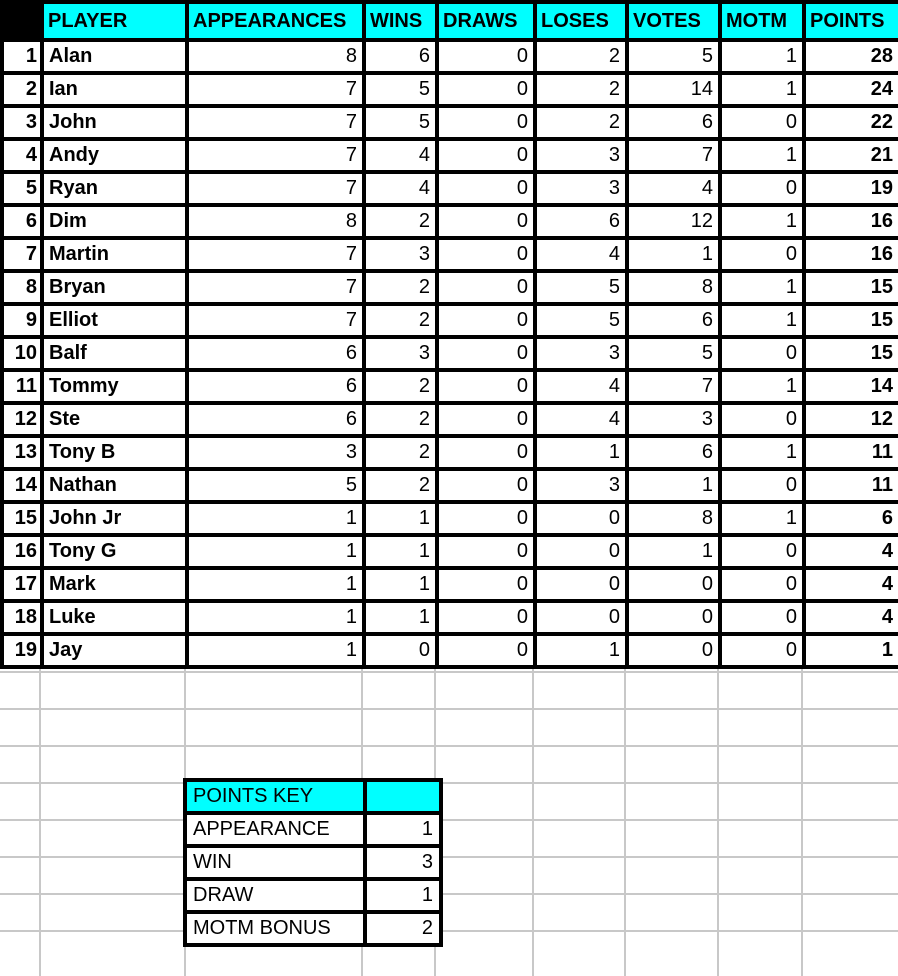 This screenshot has width=898, height=976. I want to click on header-appearances: APPEARANCES, so click(275, 21).